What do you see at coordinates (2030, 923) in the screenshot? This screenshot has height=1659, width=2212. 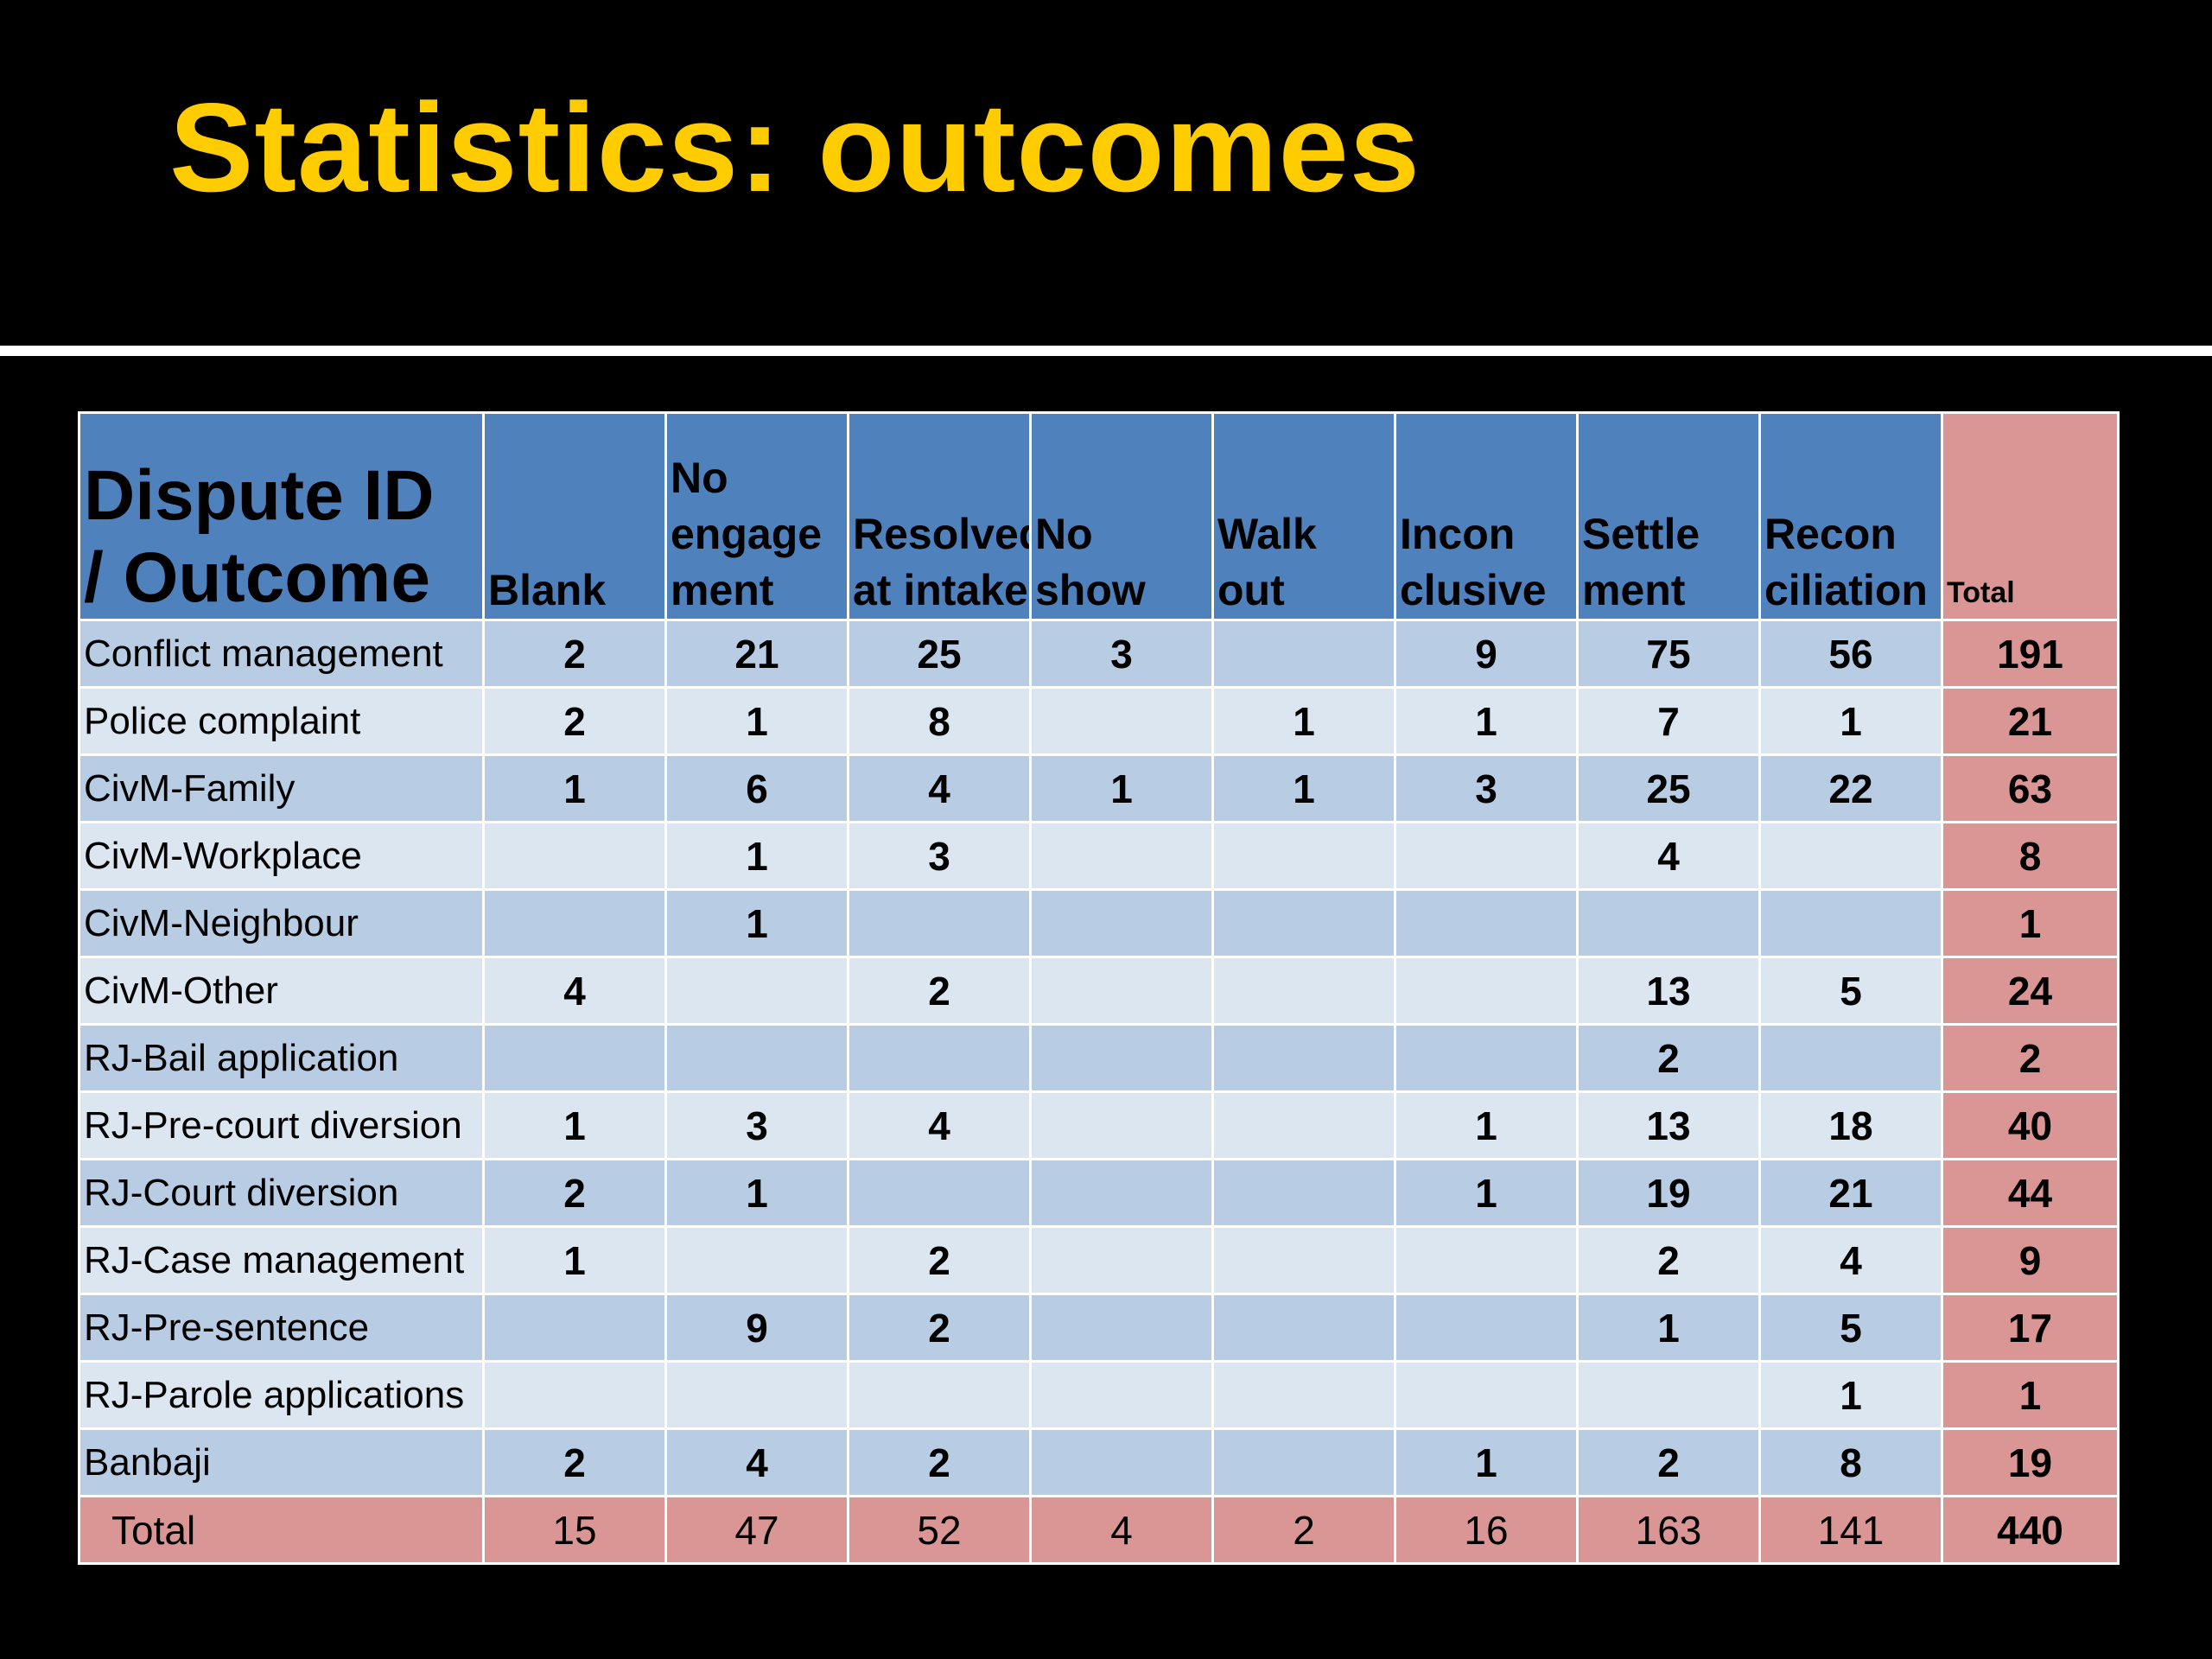 I see `row-total: 1` at bounding box center [2030, 923].